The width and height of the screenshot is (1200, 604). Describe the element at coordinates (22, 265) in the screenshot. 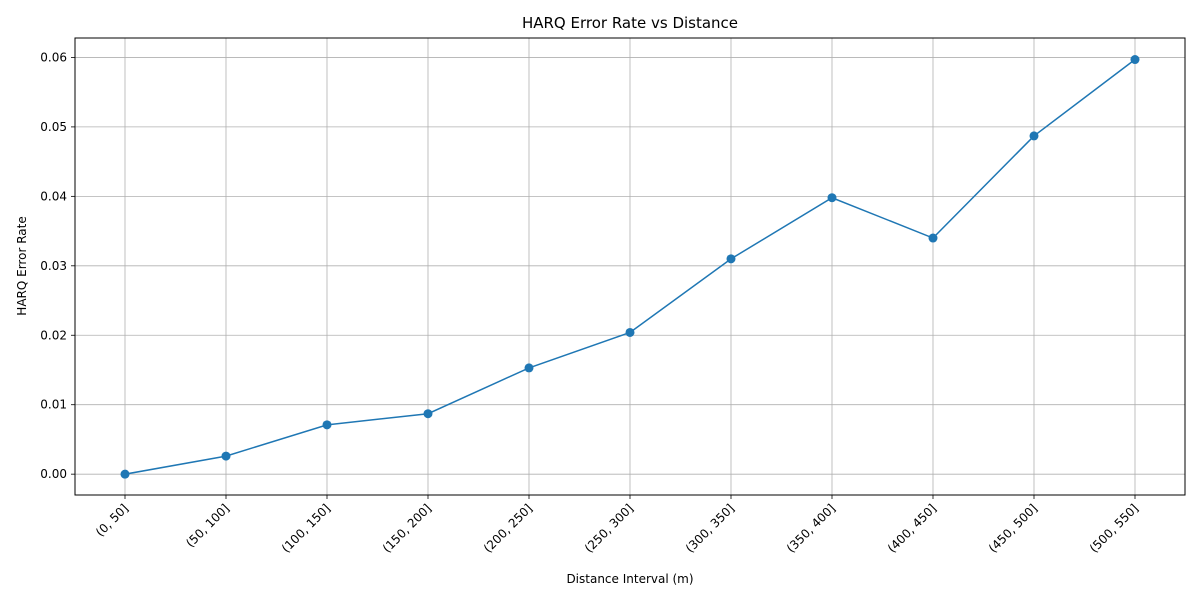

I see `y-axis-label: HARQ Error Rate` at that location.